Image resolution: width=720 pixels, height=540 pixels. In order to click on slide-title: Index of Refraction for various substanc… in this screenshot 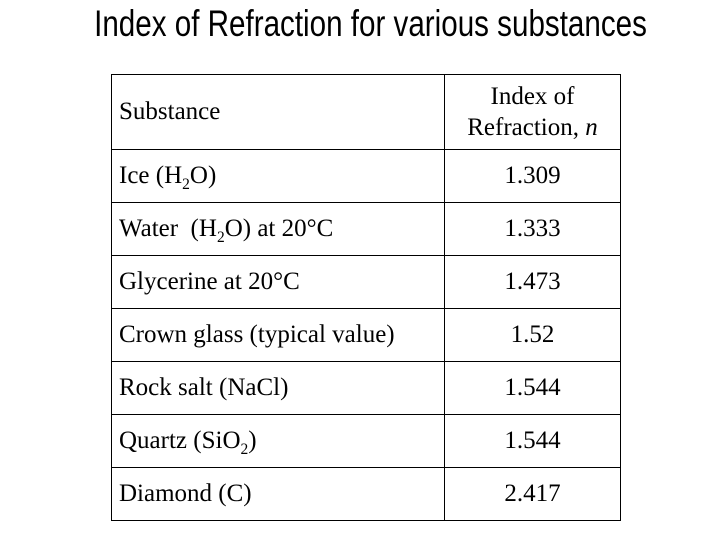, I will do `click(360, 24)`.